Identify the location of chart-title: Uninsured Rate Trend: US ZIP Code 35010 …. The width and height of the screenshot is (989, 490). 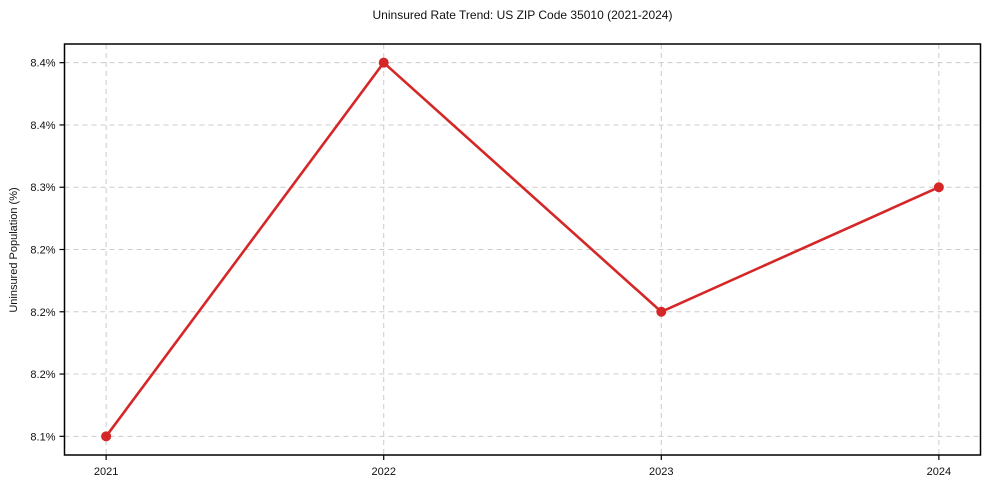
(522, 15).